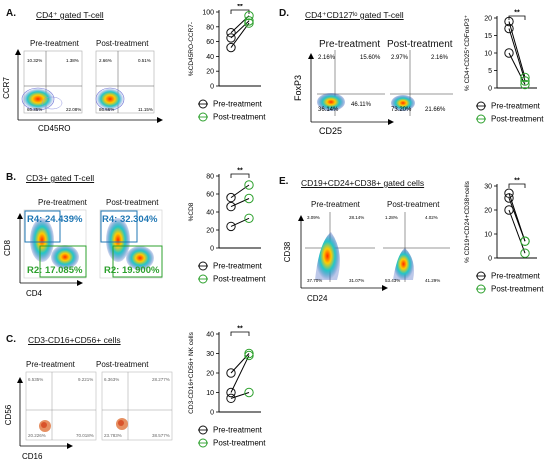 Image resolution: width=550 pixels, height=470 pixels. I want to click on y-axis-label: CD8, so click(7, 247).